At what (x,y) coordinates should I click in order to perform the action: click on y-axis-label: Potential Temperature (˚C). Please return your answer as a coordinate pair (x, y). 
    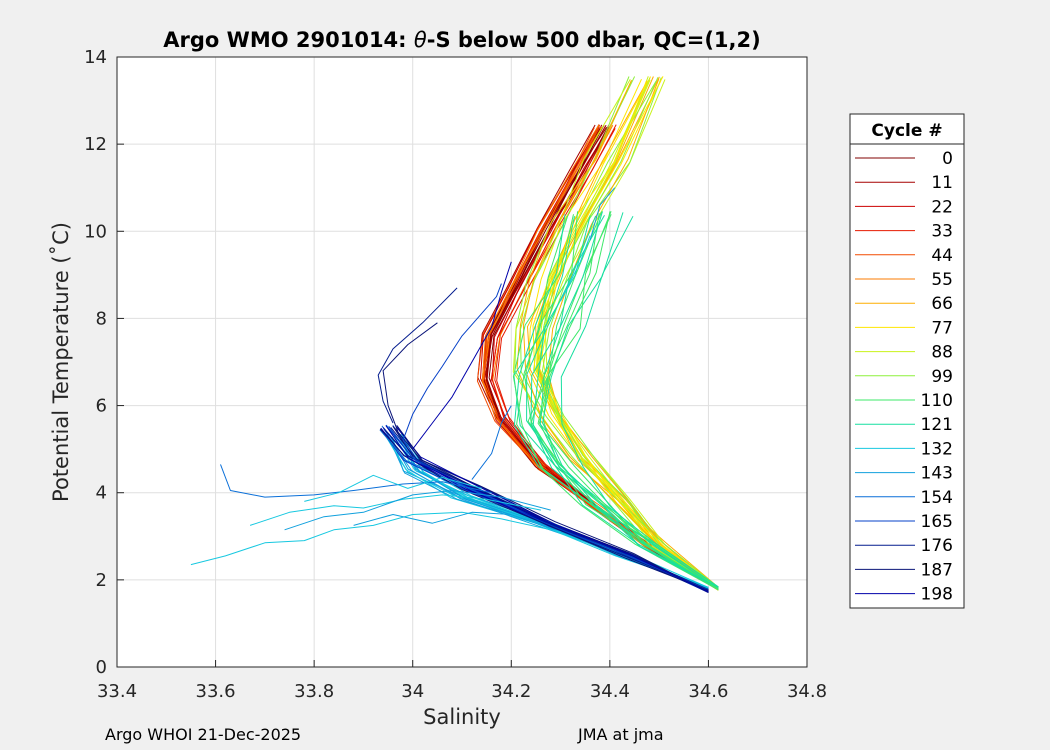
    Looking at the image, I should click on (61, 362).